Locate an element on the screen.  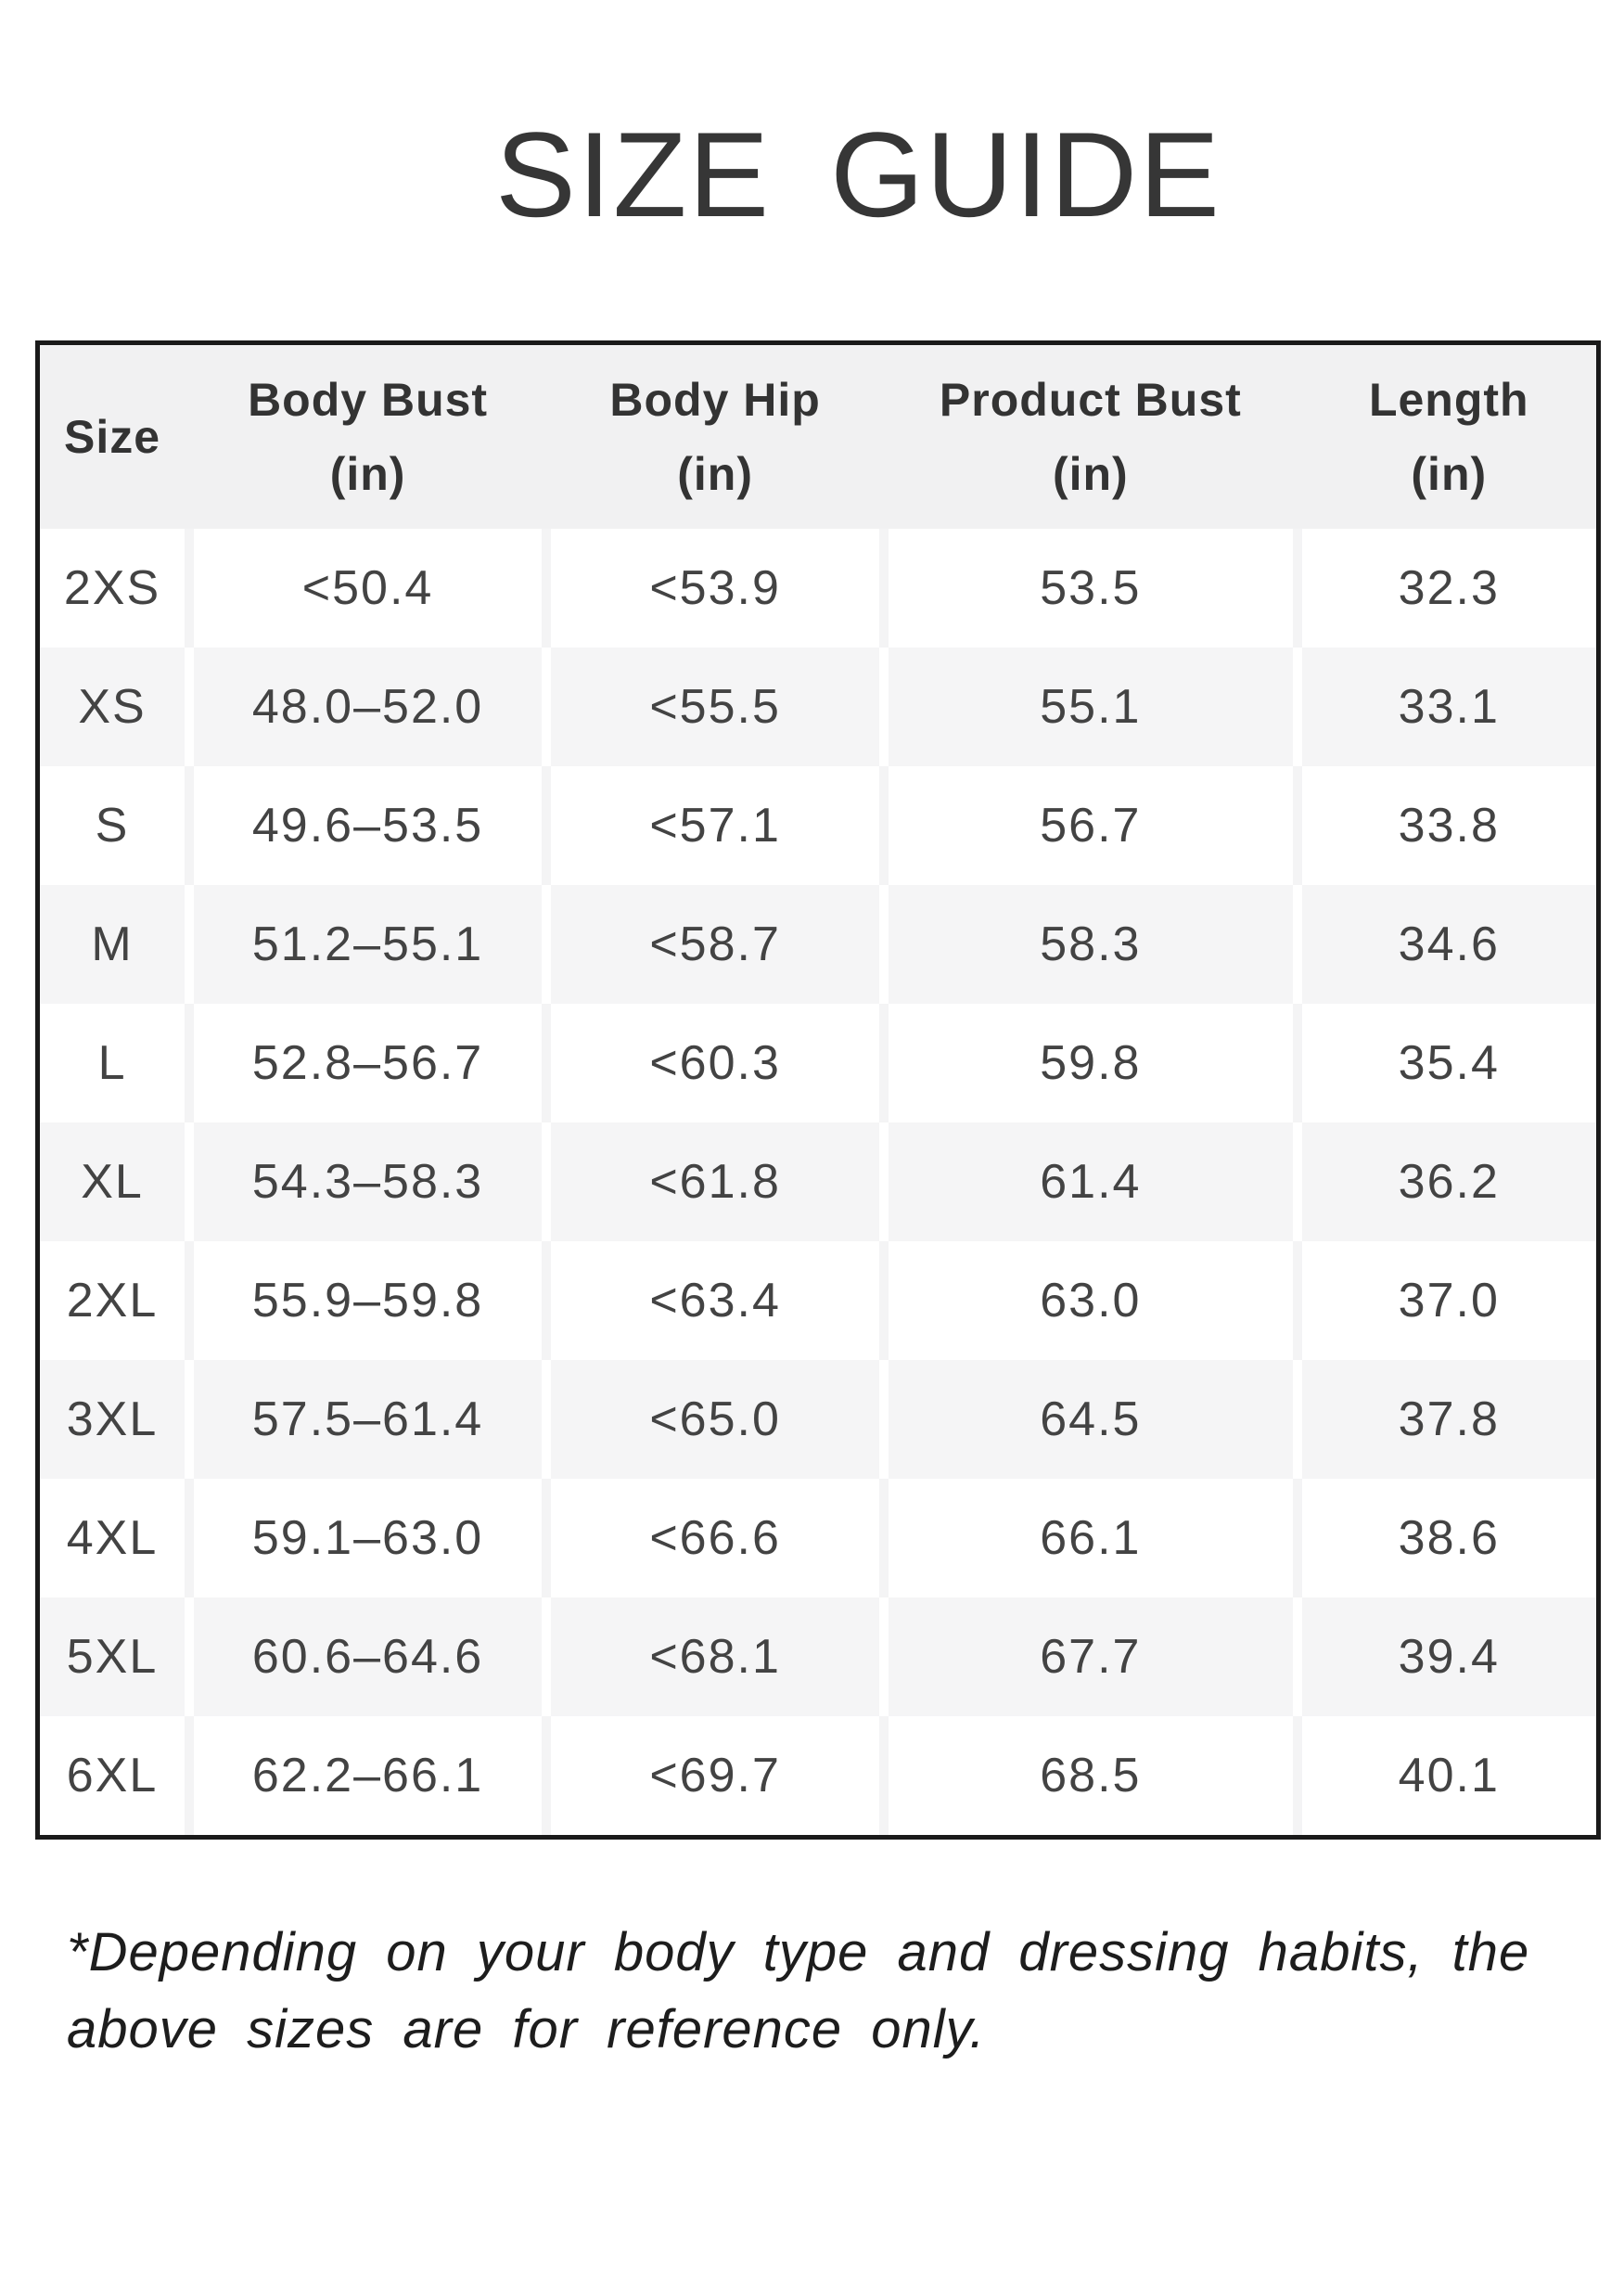
size-cell: XL is located at coordinates (112, 1181).